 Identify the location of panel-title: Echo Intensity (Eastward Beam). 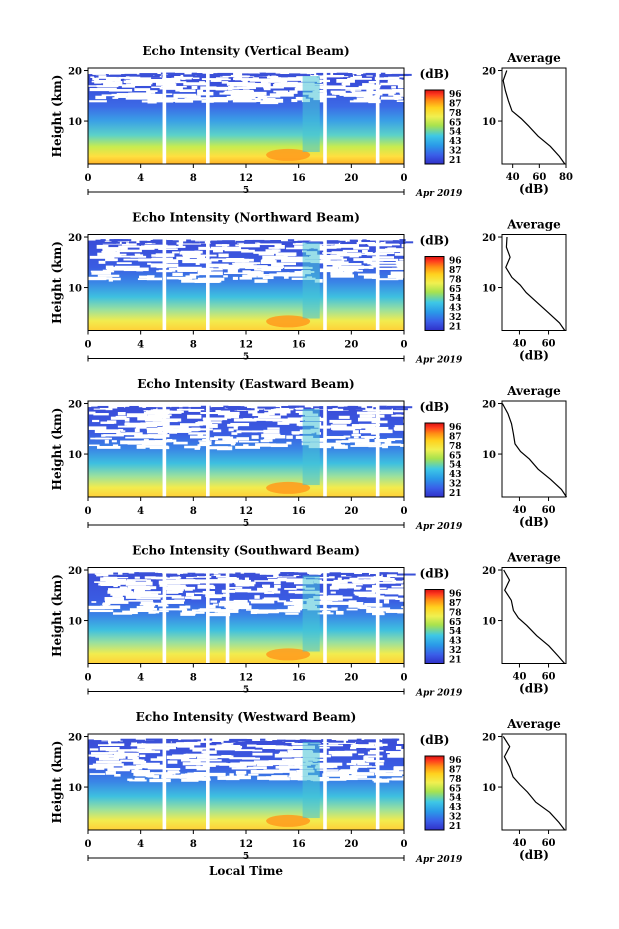
(245, 384).